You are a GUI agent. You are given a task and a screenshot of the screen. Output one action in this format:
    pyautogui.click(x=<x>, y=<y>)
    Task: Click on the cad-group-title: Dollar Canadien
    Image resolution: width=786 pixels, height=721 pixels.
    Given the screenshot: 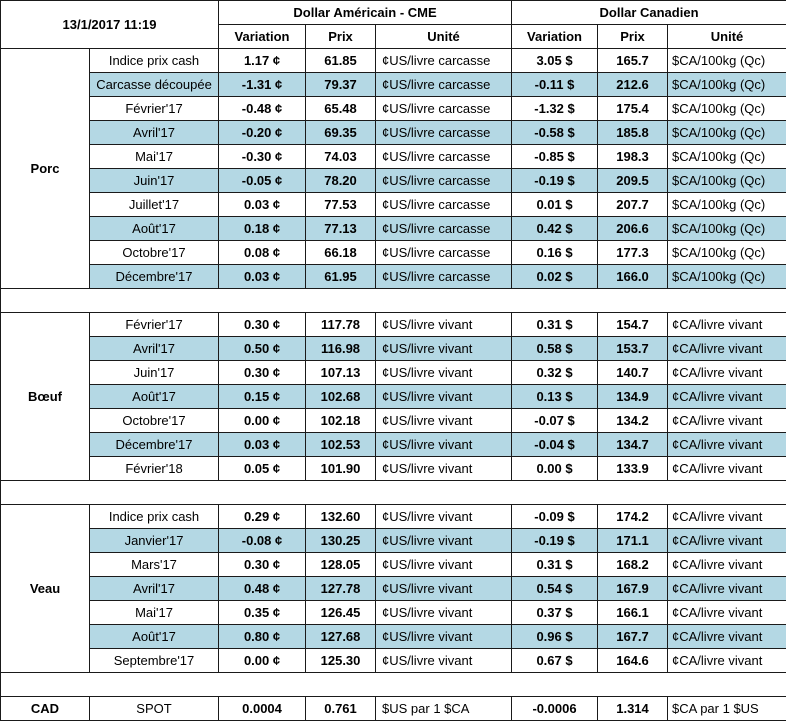 What is the action you would take?
    pyautogui.click(x=649, y=13)
    